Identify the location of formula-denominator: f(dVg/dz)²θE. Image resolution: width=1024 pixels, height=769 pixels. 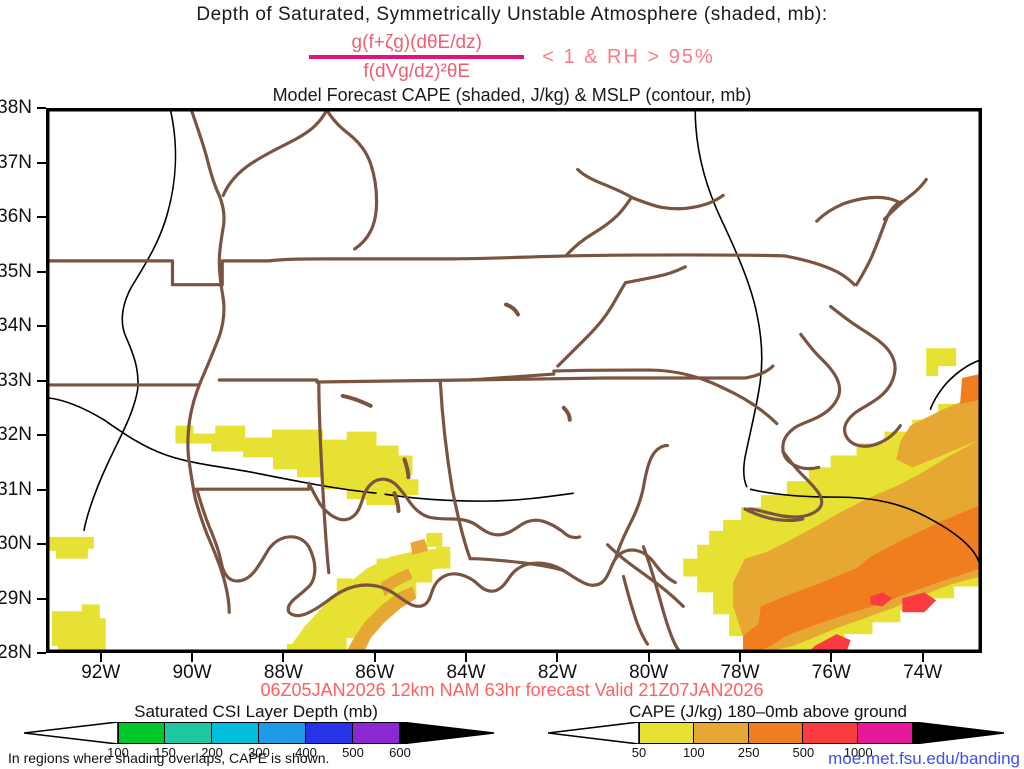
(417, 71).